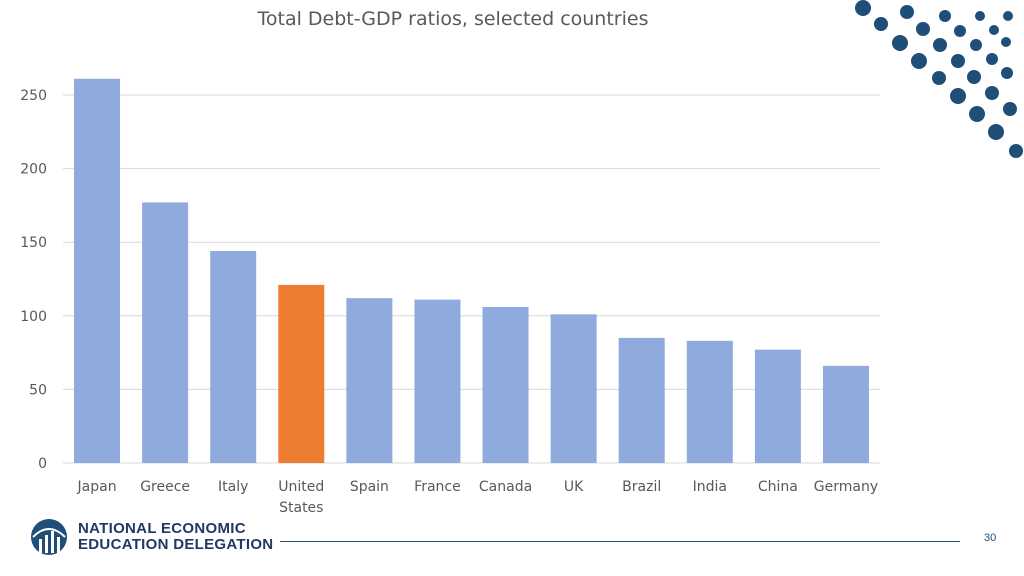  What do you see at coordinates (990, 538) in the screenshot?
I see `page-number: 30` at bounding box center [990, 538].